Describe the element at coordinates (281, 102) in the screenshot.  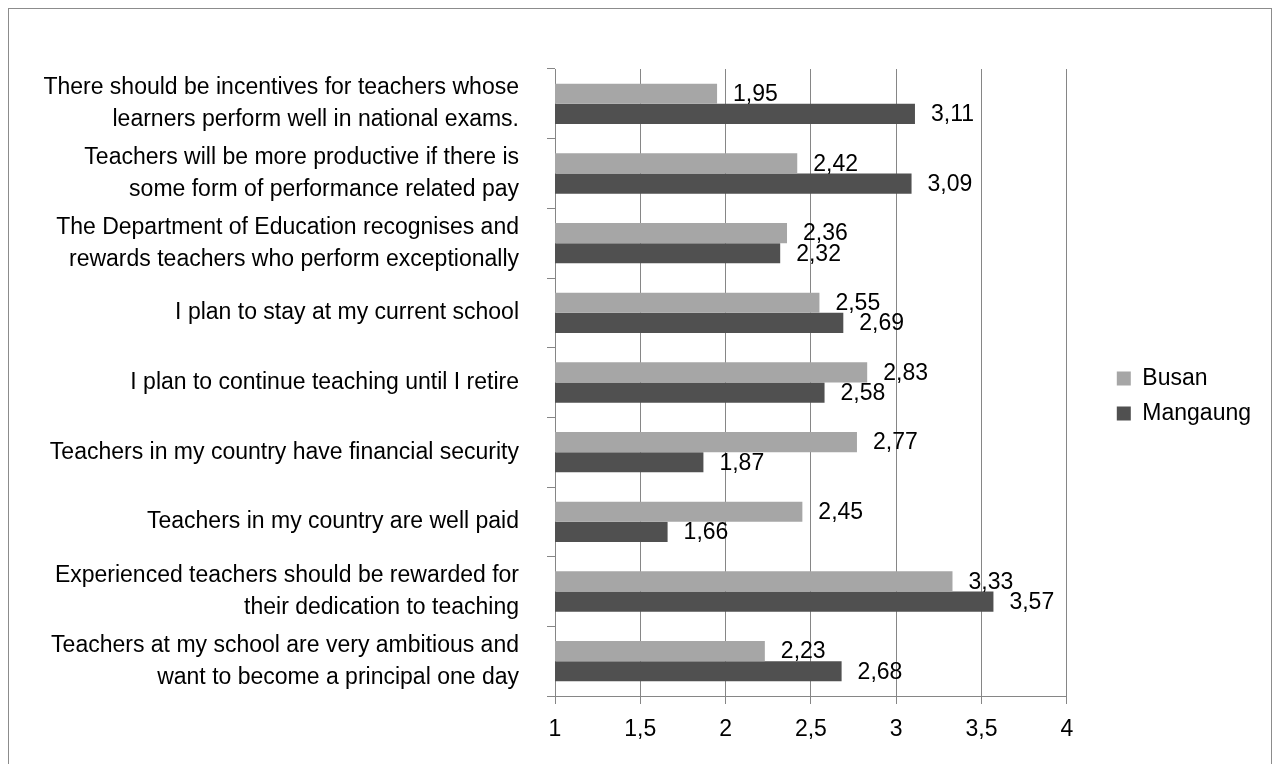
I see `y-tick-label: There should be incentives for teachers whose learners perform well in national exams.` at that location.